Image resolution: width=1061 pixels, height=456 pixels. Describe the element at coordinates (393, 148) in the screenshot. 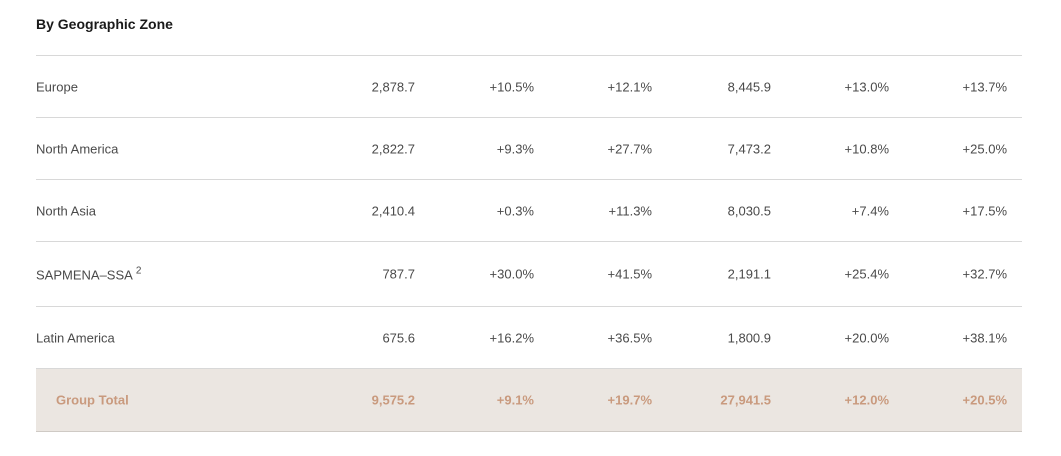

I see `value-cell: 2,822.7` at that location.